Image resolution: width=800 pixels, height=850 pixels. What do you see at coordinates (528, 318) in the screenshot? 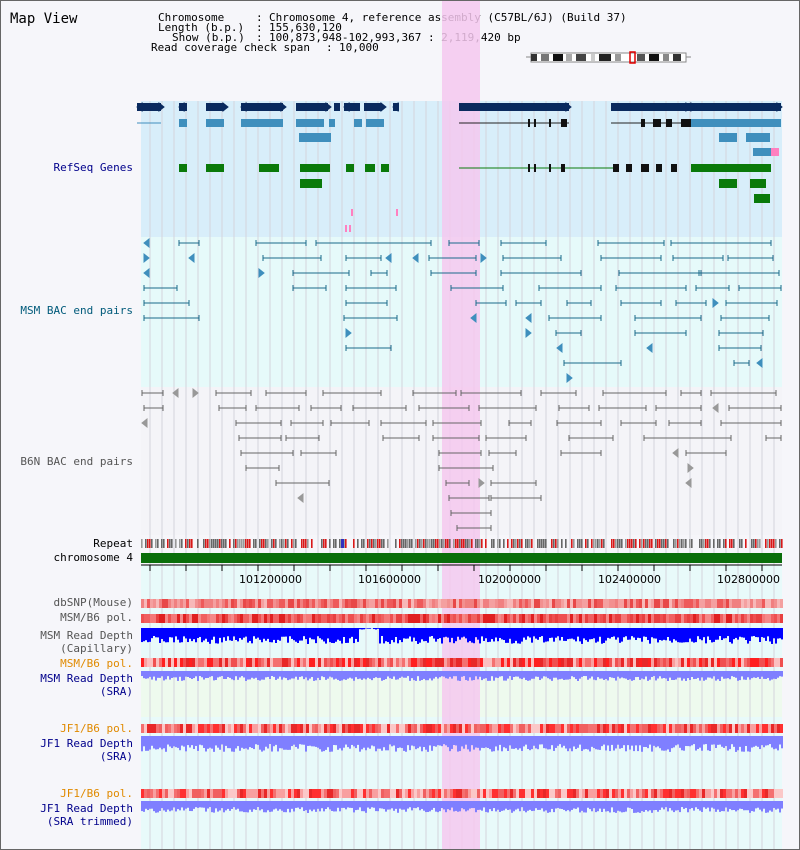
I see `bac-end-arrow` at bounding box center [528, 318].